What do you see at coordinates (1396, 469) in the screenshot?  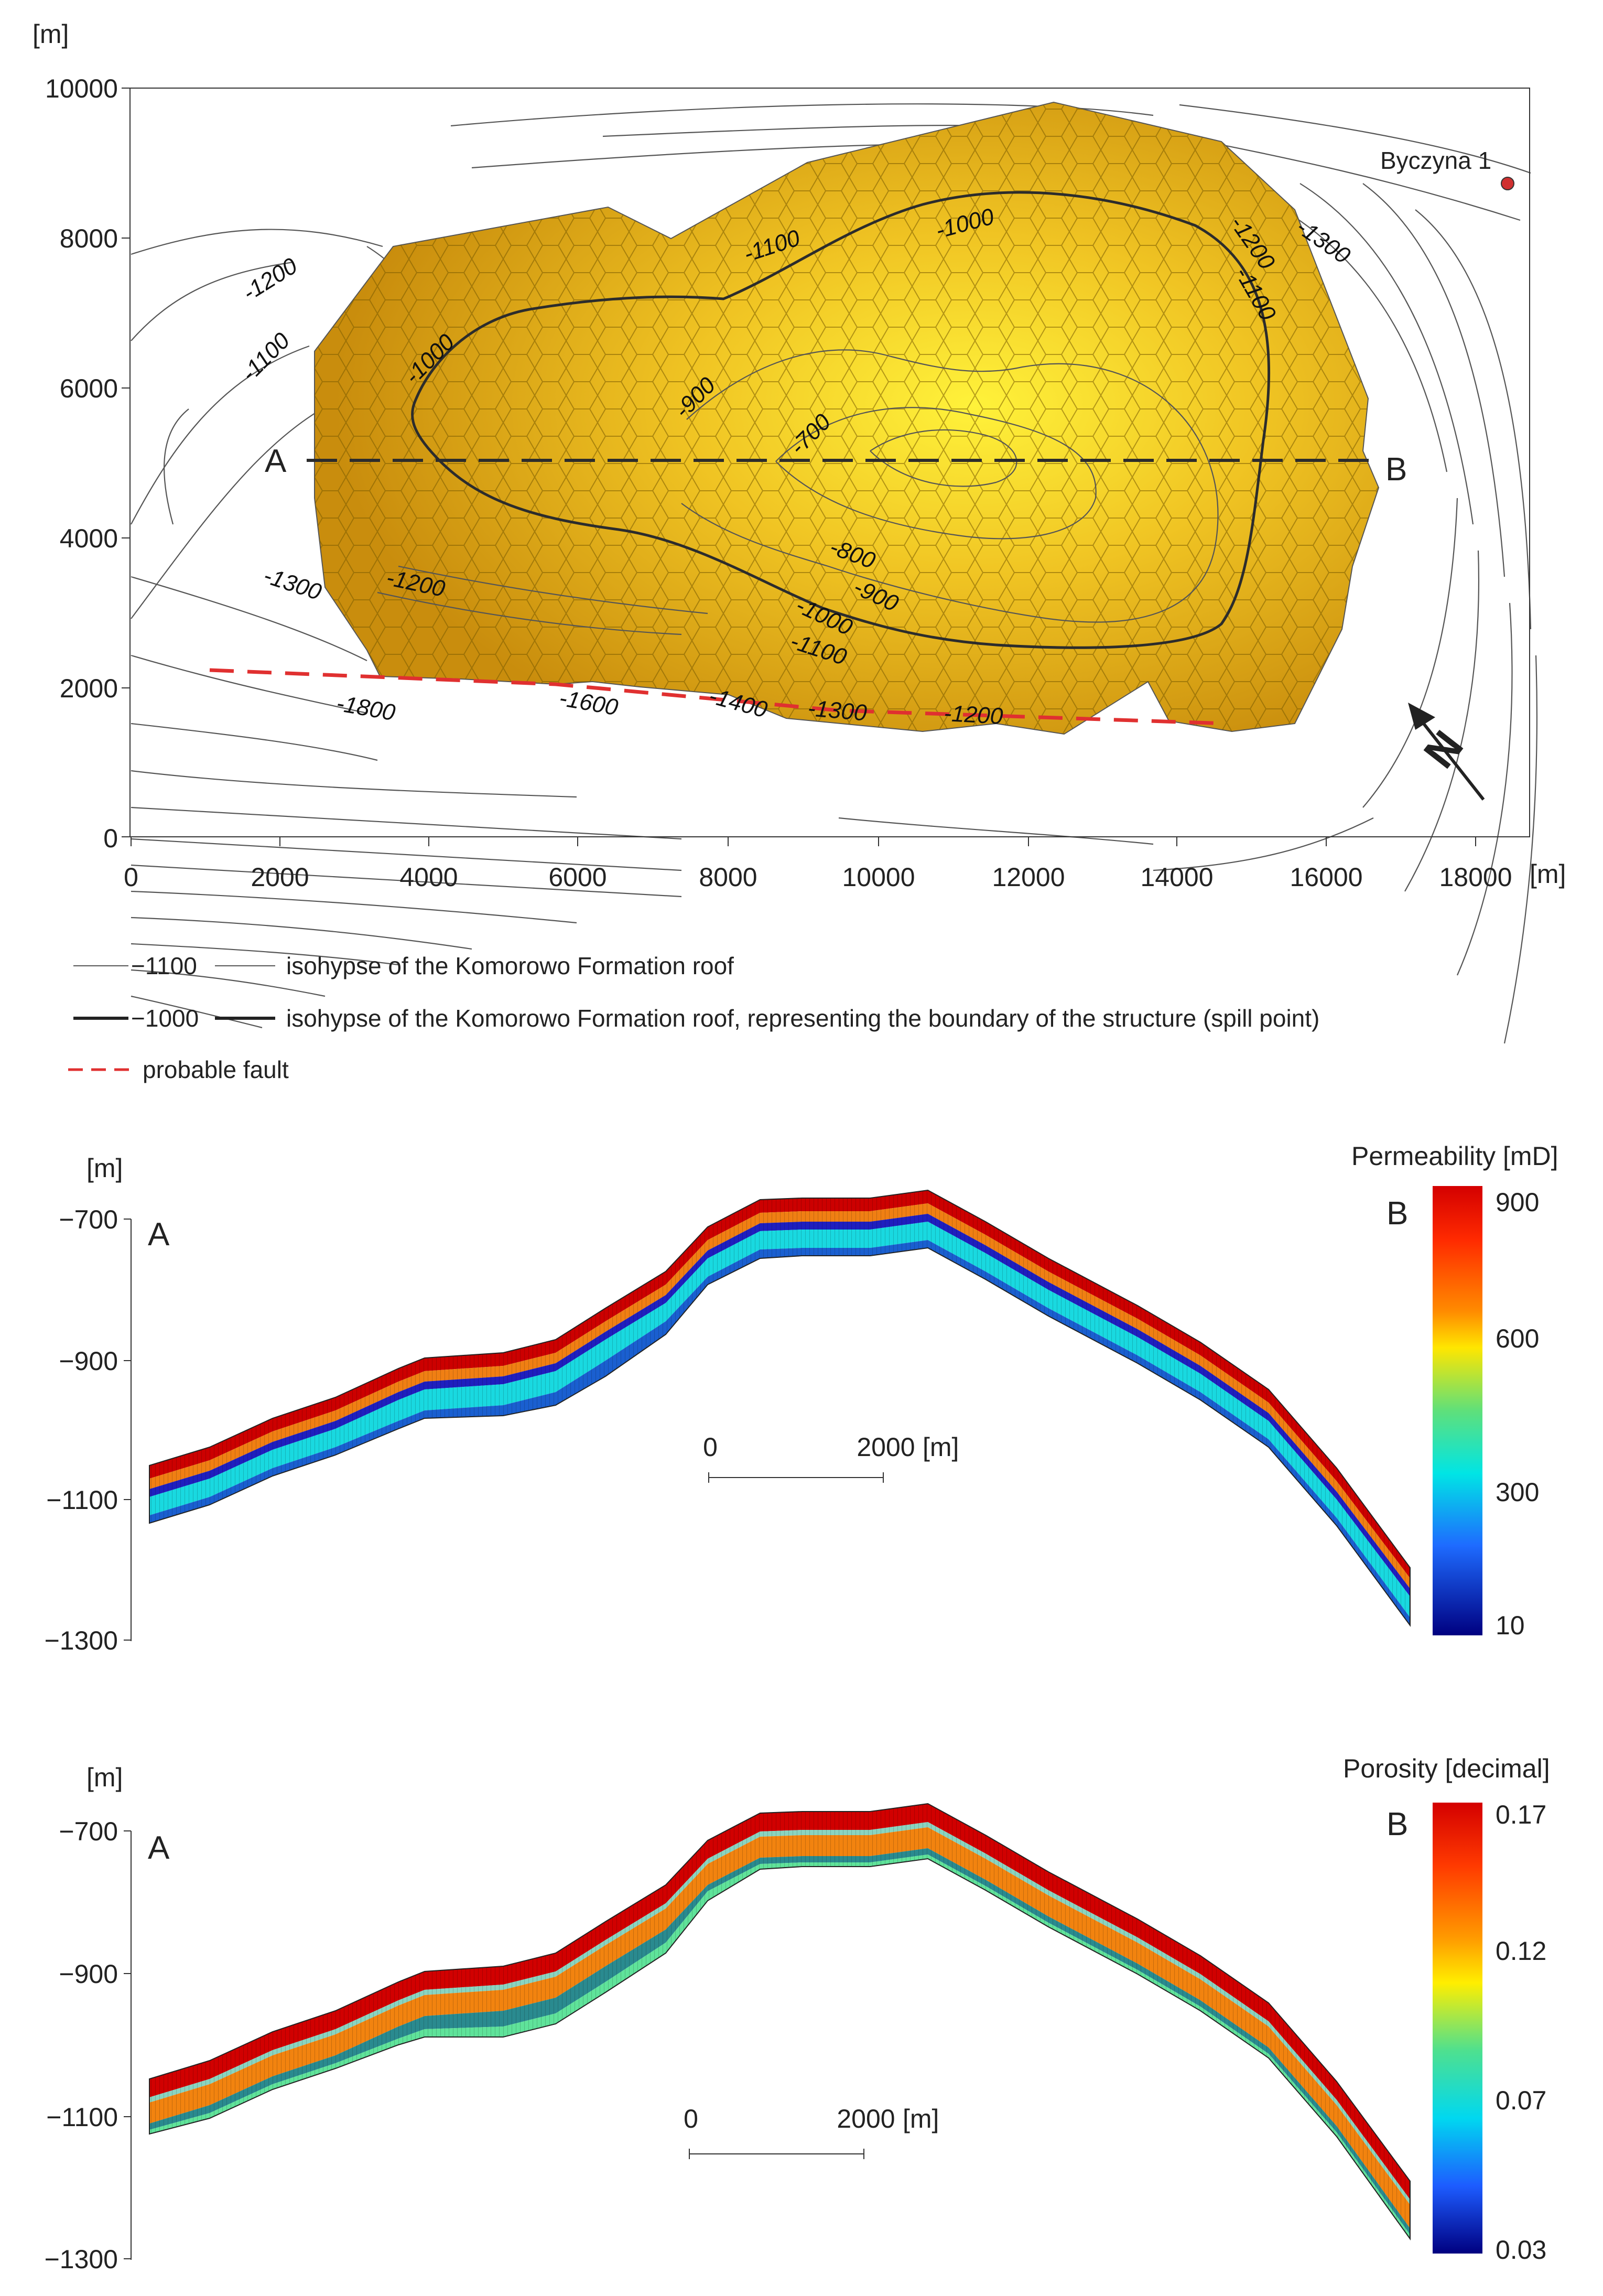 I see `map-section-b: B` at bounding box center [1396, 469].